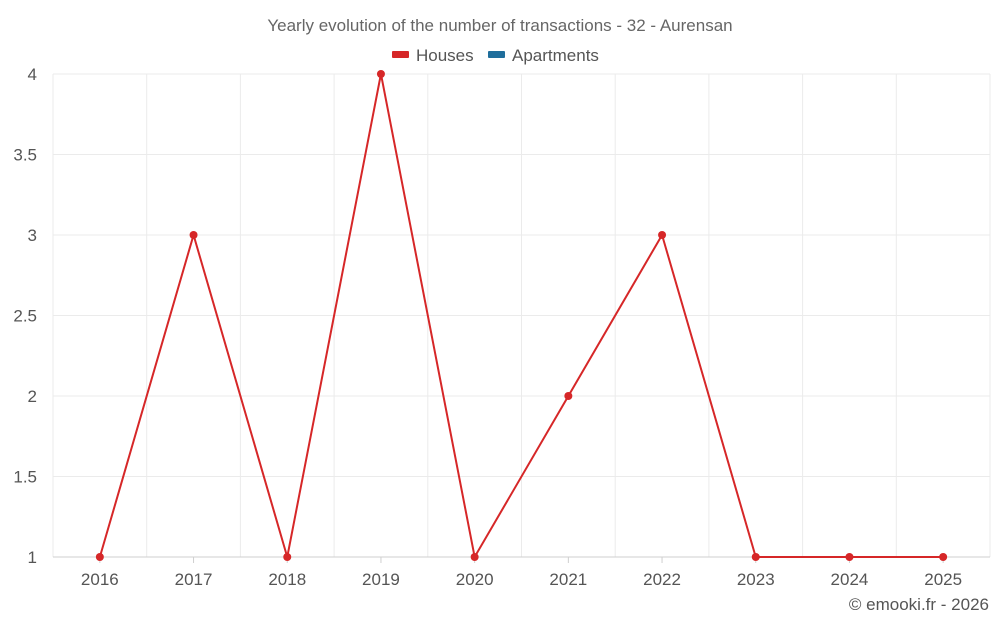 The height and width of the screenshot is (625, 1000). Describe the element at coordinates (287, 579) in the screenshot. I see `x-tick-label: 2018` at that location.